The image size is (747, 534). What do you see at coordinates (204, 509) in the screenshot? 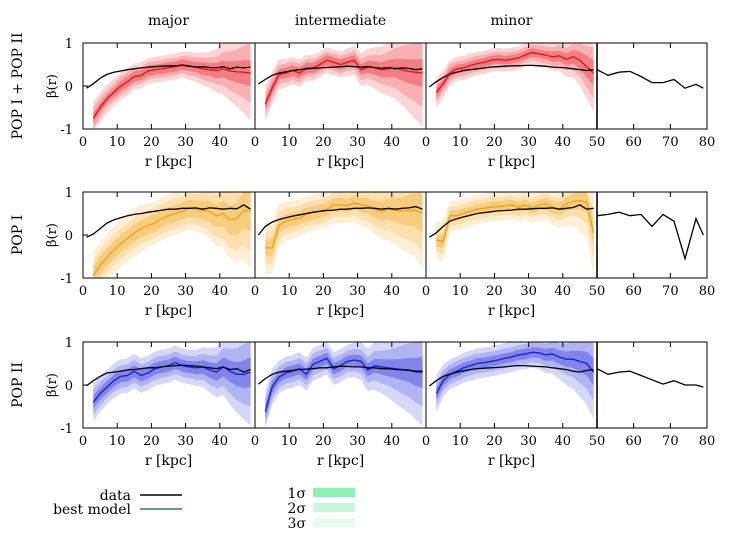
I see `legend: data best model 1σ 2σ 3σ` at bounding box center [204, 509].